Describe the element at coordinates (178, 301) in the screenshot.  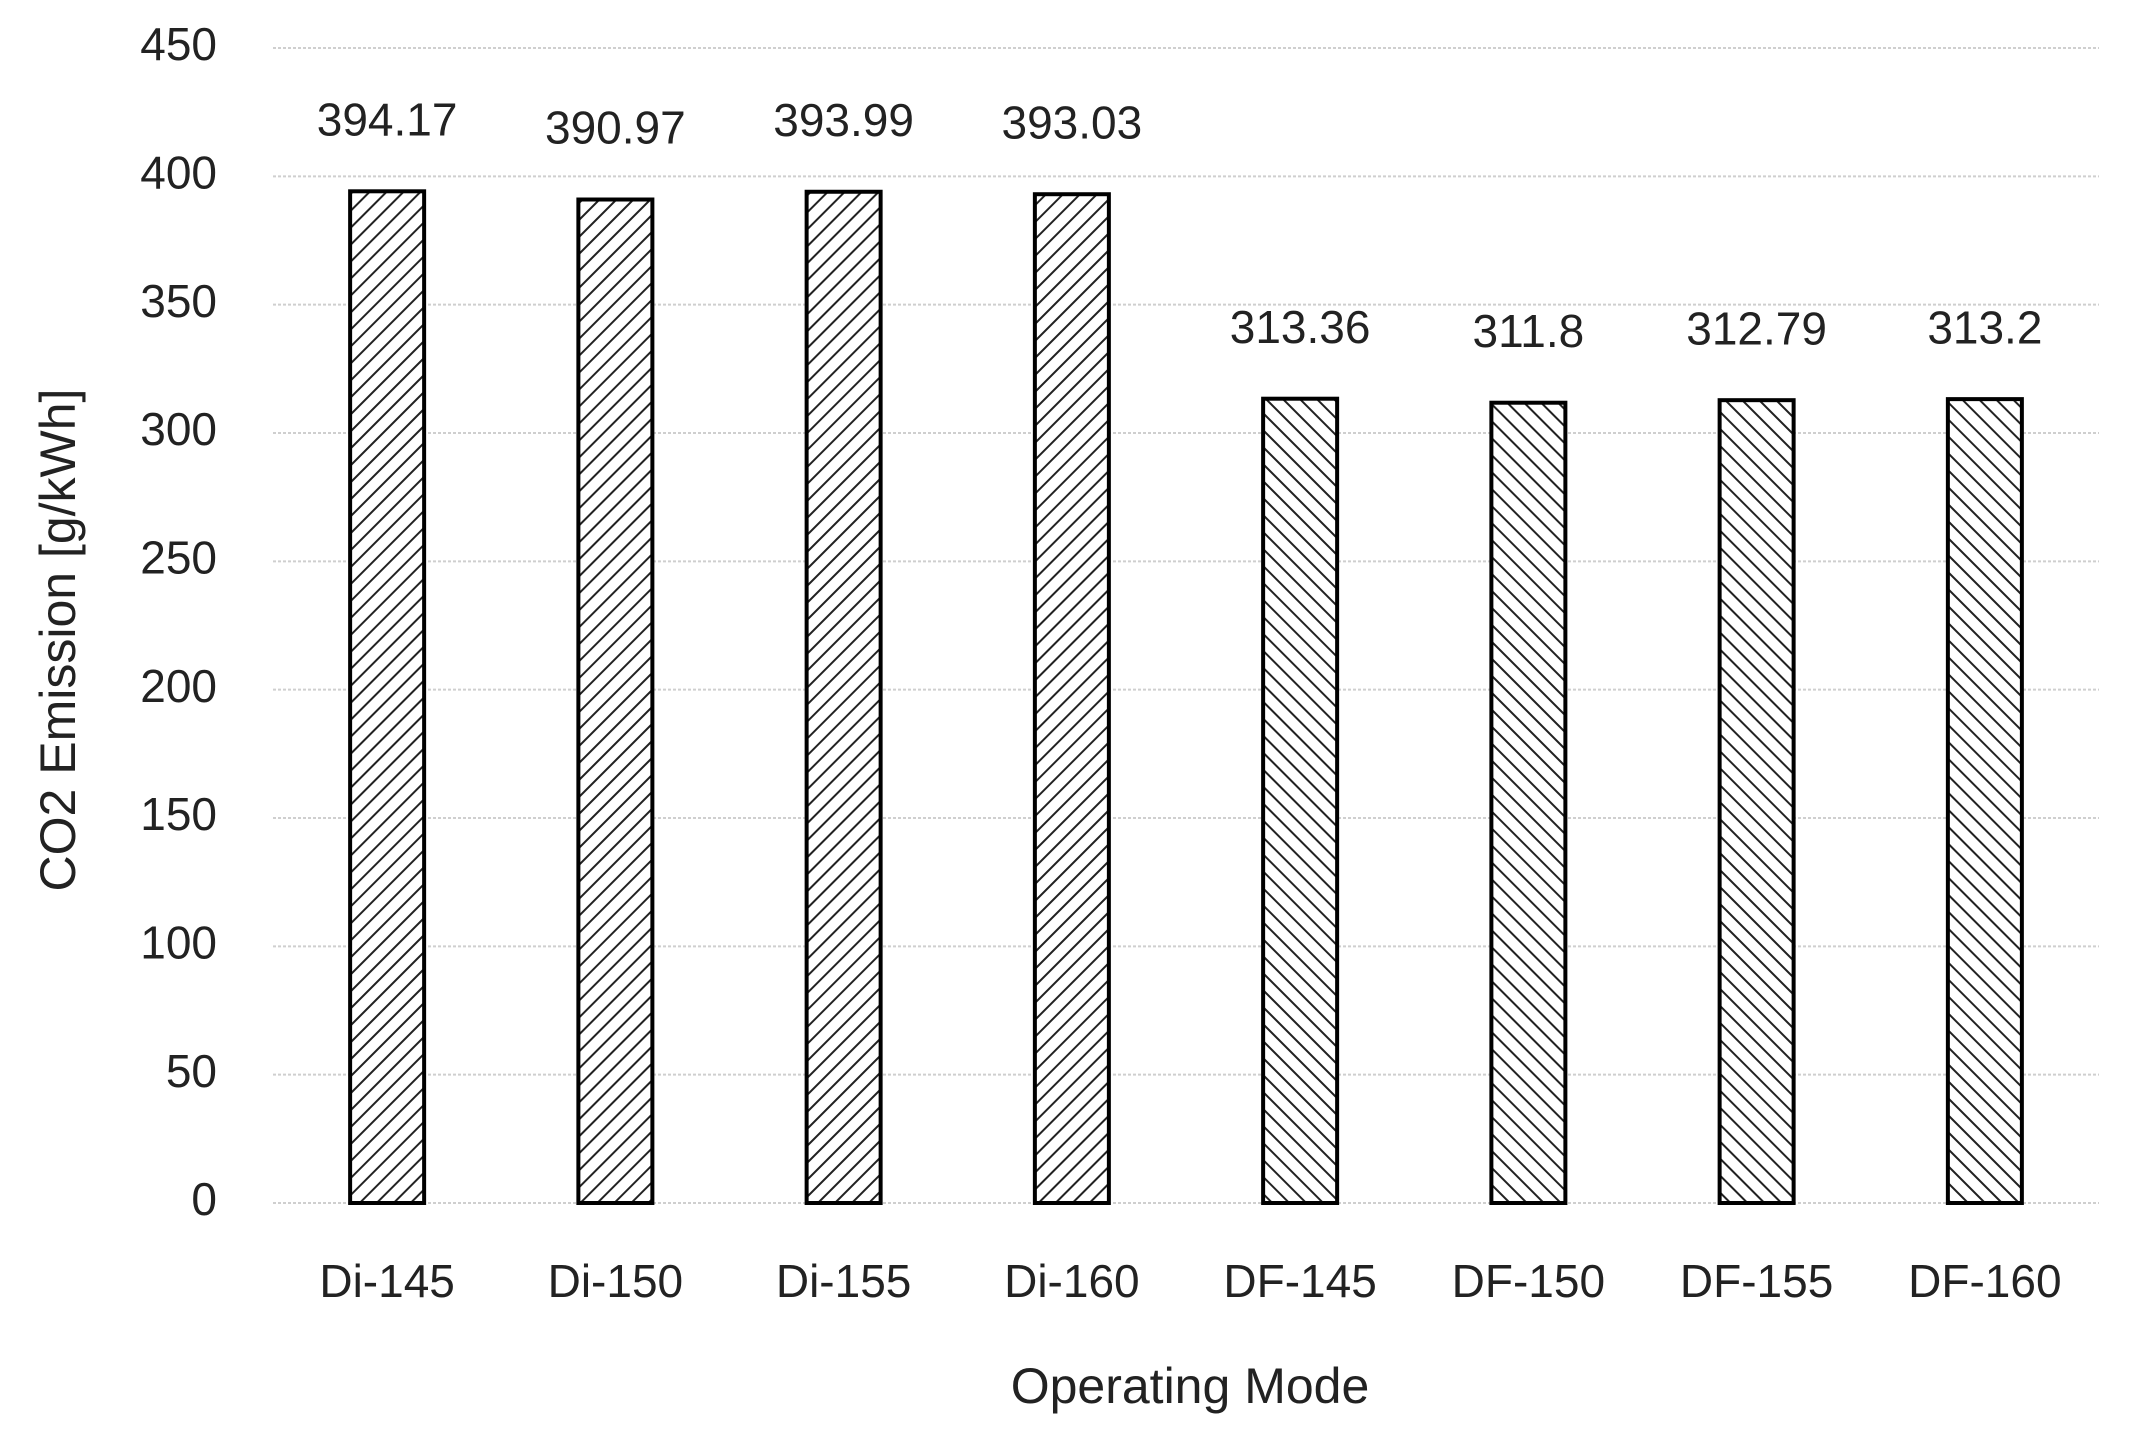
I see `y-tick-label: 350` at that location.